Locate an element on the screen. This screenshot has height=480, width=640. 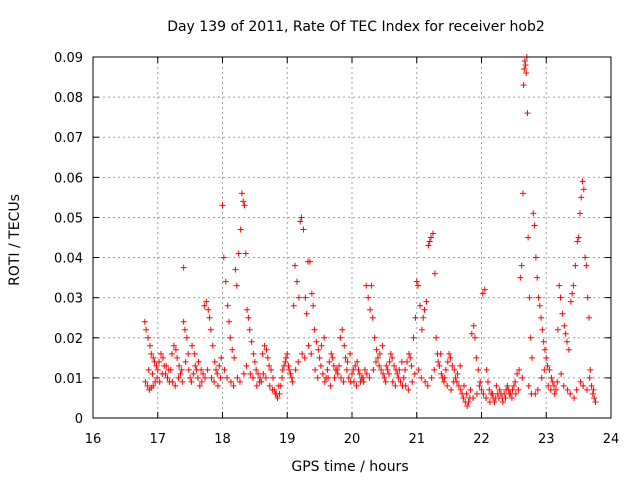
x-tick-label: 24 is located at coordinates (611, 439).